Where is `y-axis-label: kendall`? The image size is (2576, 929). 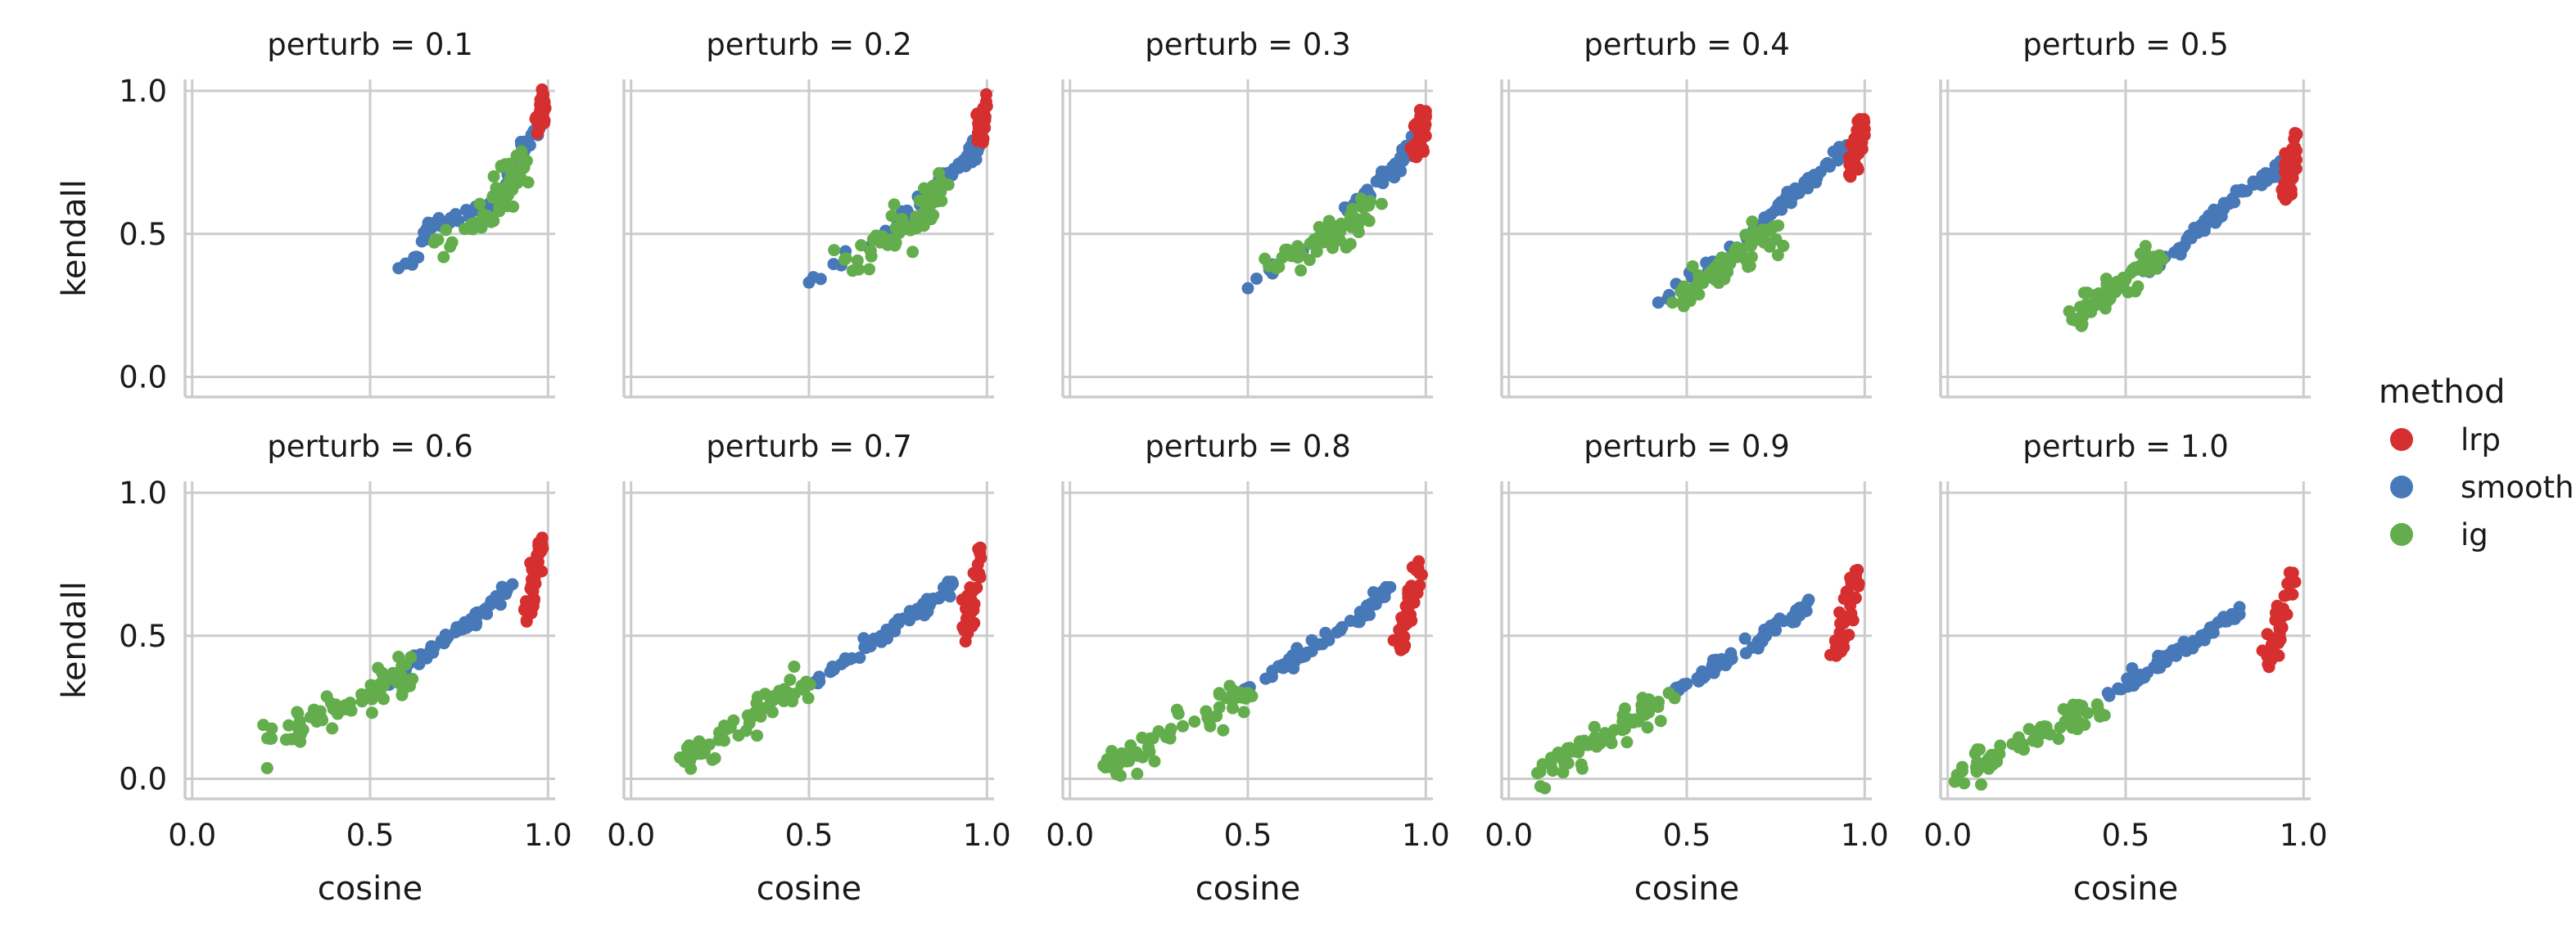 y-axis-label: kendall is located at coordinates (74, 238).